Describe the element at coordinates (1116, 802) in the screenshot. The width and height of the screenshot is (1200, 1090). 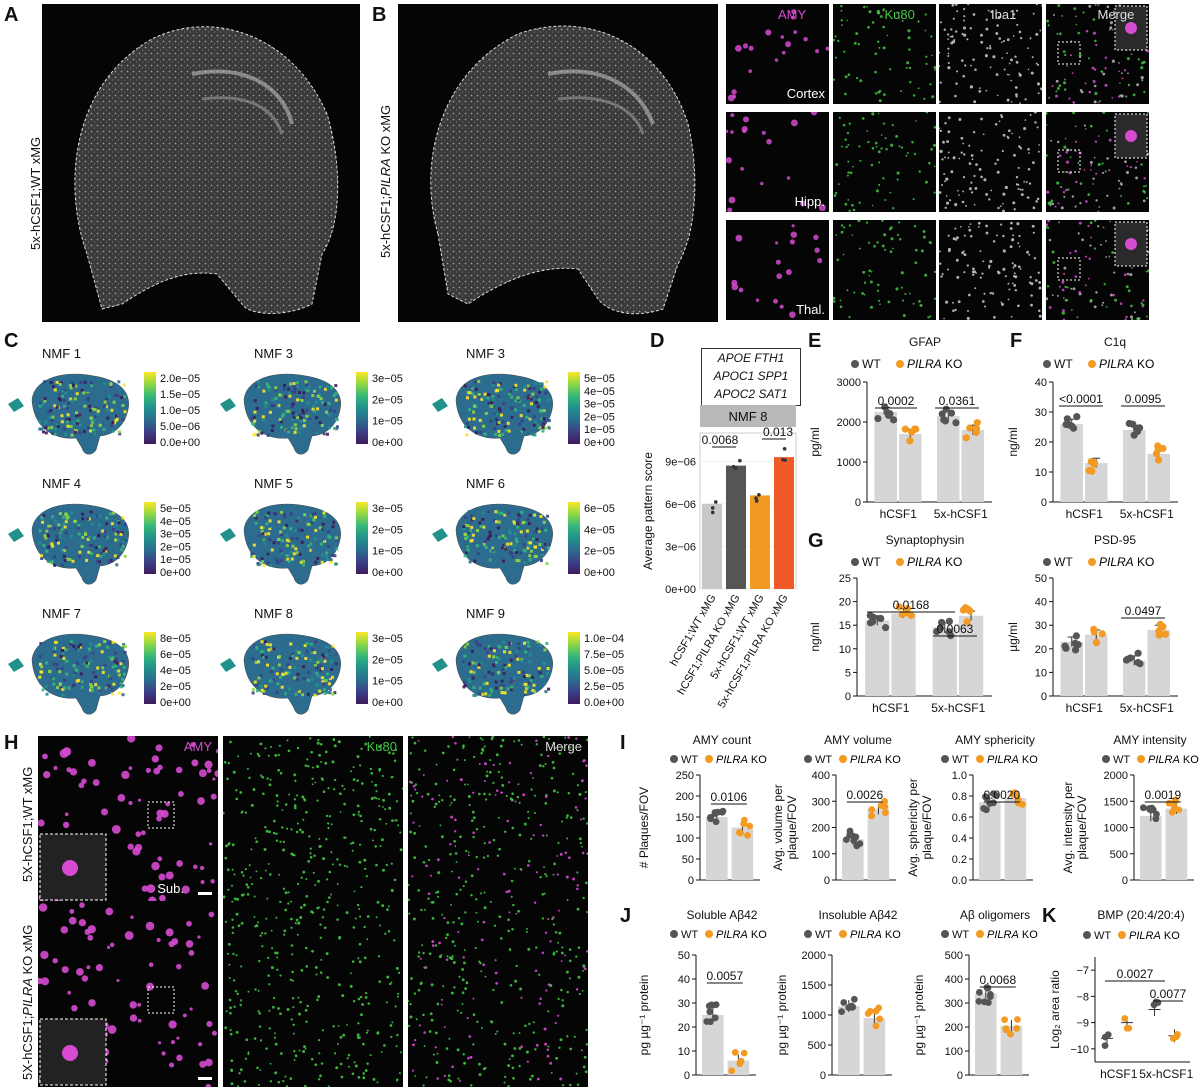
I see `y-tick-label: 1500` at that location.